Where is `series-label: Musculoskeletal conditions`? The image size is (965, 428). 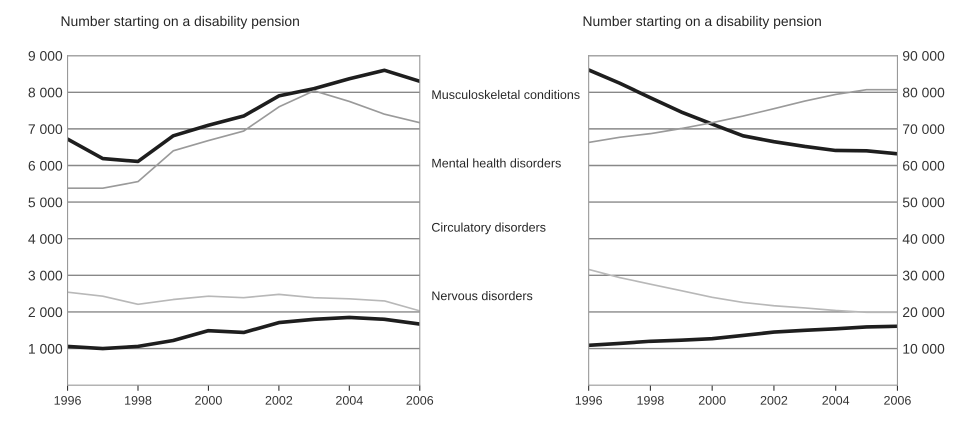 series-label: Musculoskeletal conditions is located at coordinates (506, 95).